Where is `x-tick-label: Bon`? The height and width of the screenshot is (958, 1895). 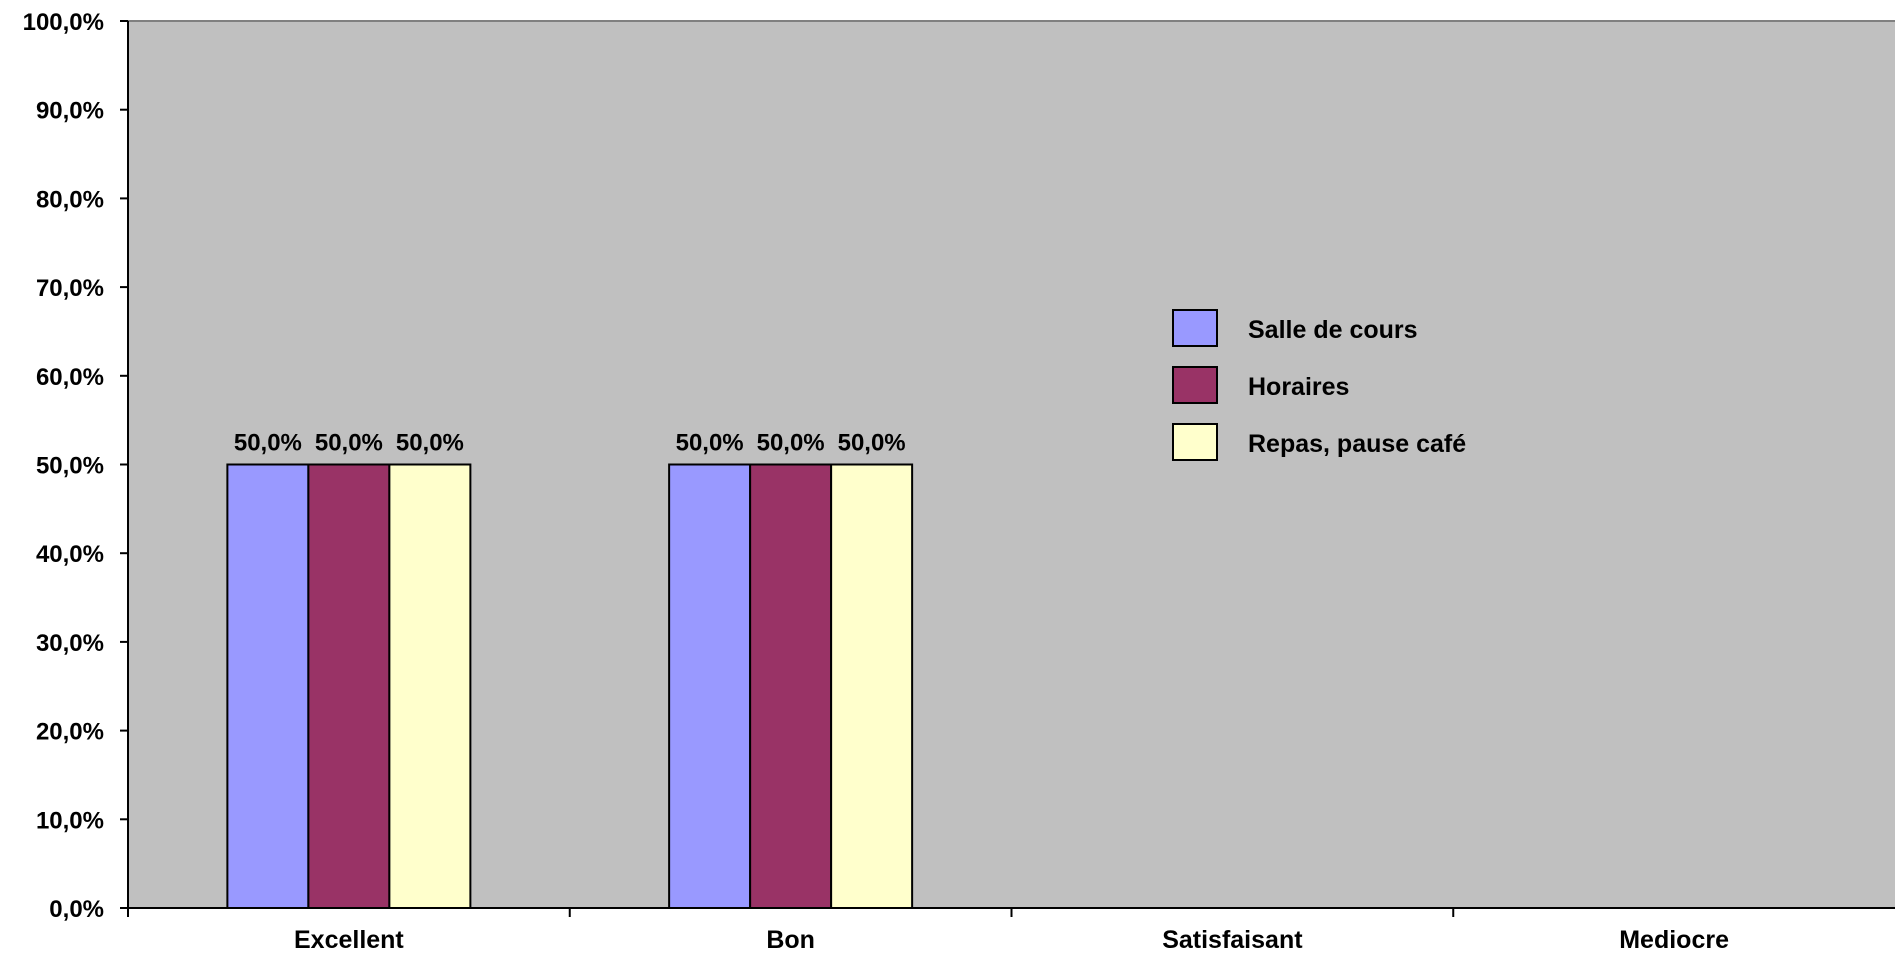
x-tick-label: Bon is located at coordinates (790, 939).